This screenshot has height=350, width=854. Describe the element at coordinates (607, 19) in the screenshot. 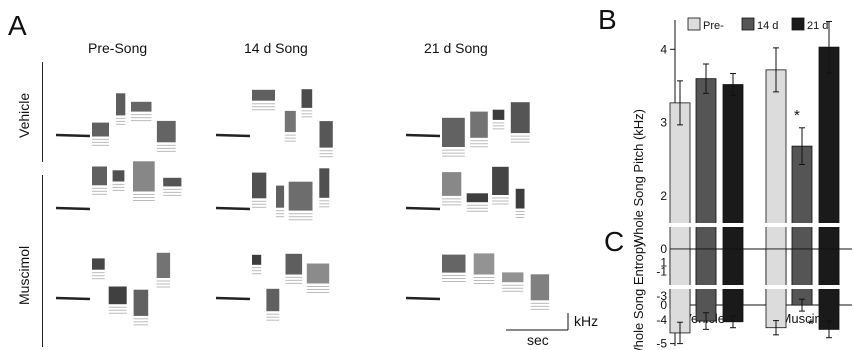

I see `panel-label-b: B` at that location.